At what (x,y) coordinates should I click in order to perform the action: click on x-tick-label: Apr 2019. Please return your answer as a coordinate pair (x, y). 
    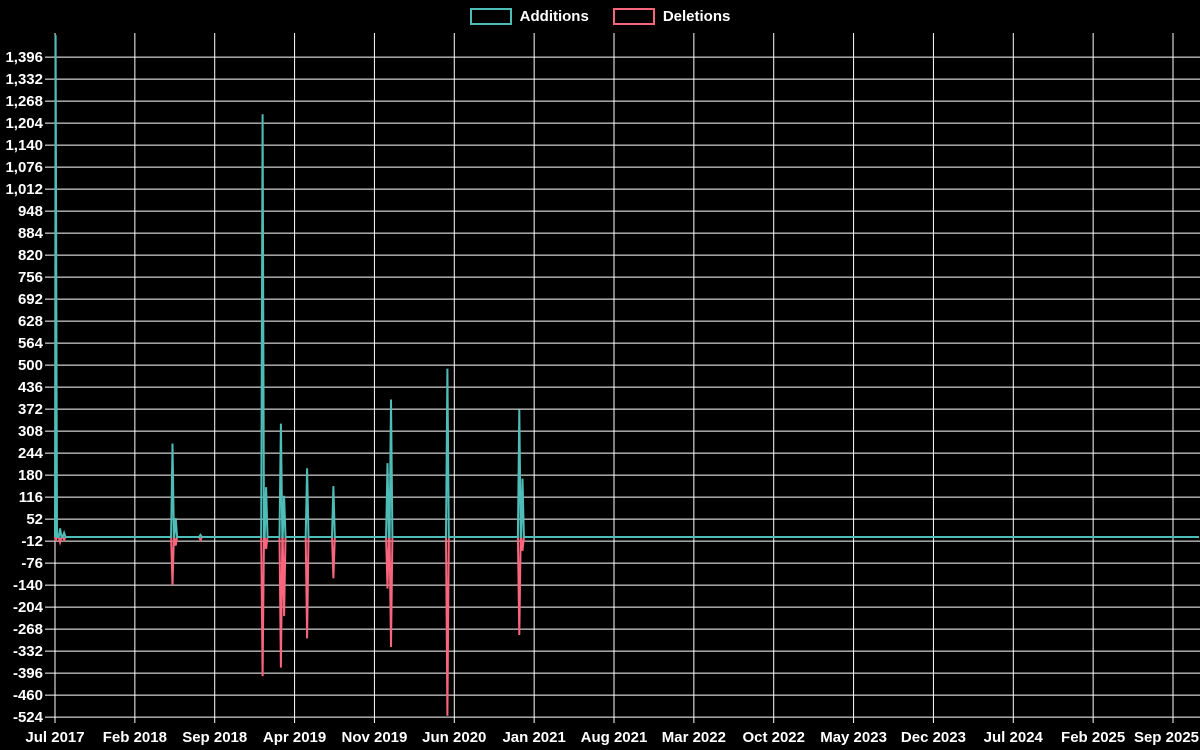
    Looking at the image, I should click on (294, 737).